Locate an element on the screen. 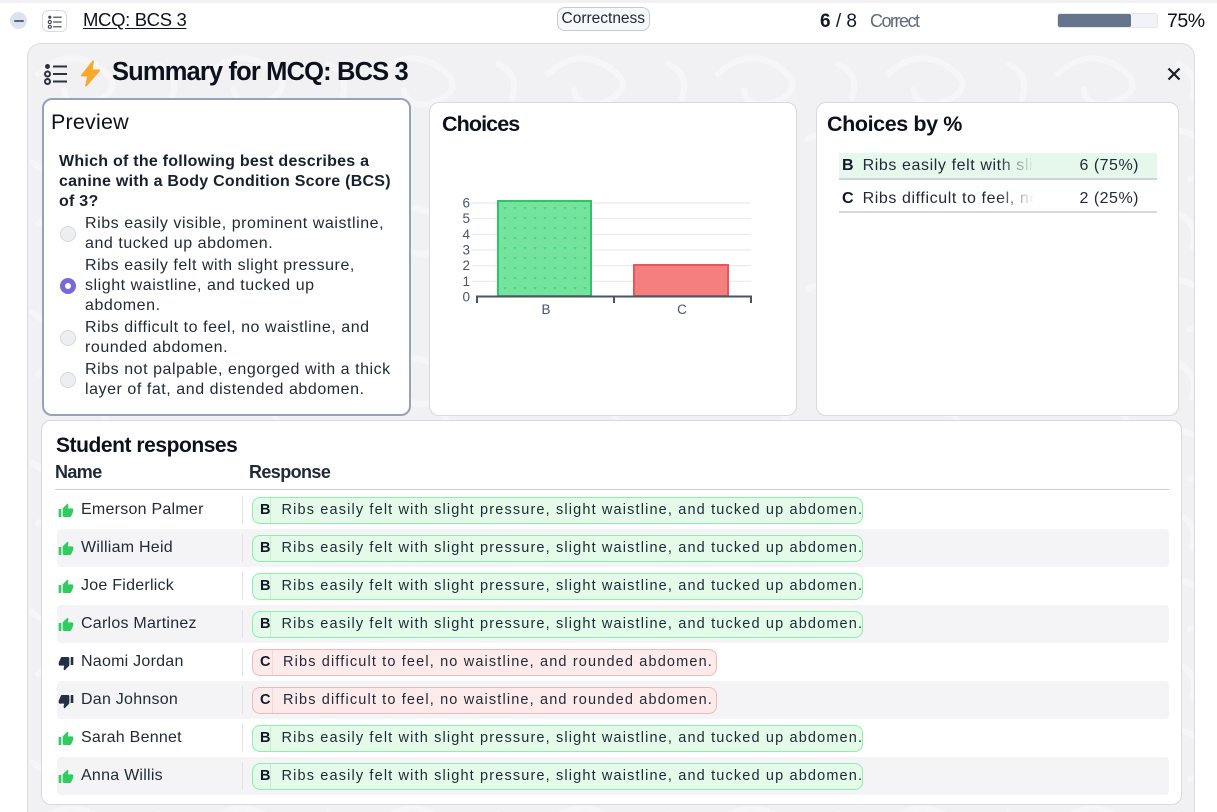 The height and width of the screenshot is (812, 1217). svg-text: 5 is located at coordinates (466, 218).